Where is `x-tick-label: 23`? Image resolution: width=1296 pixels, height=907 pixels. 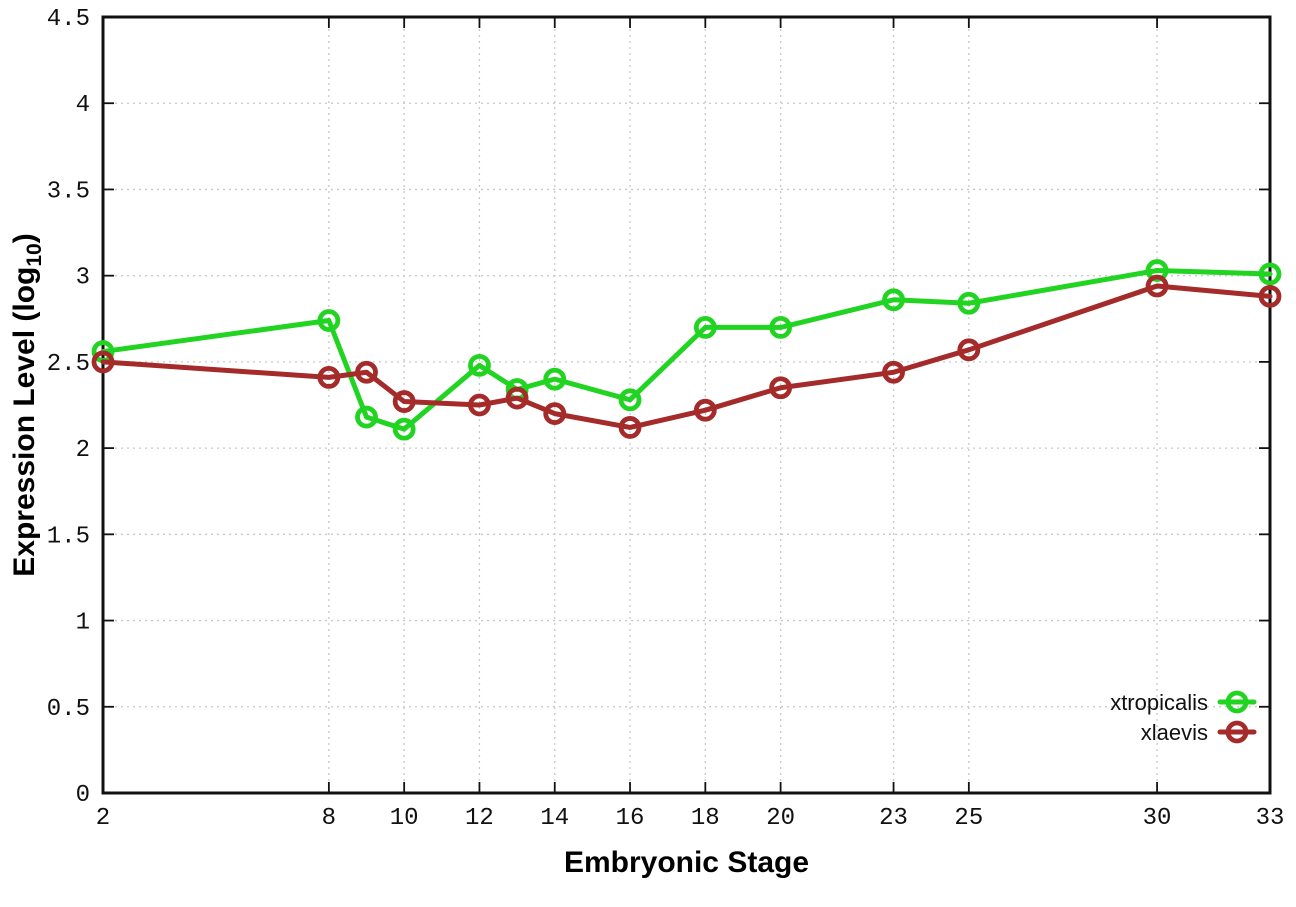 x-tick-label: 23 is located at coordinates (893, 818).